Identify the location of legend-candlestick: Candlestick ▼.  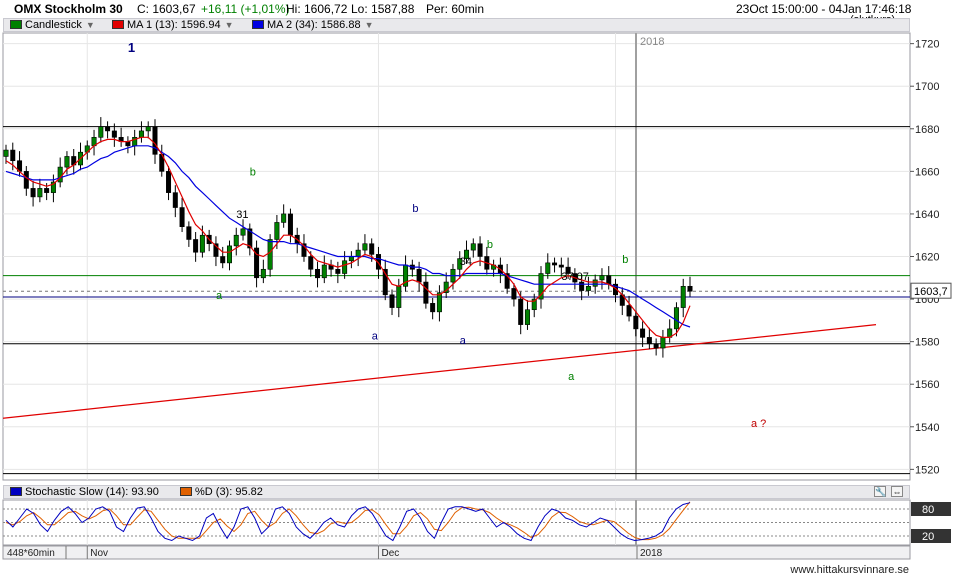
(52, 25).